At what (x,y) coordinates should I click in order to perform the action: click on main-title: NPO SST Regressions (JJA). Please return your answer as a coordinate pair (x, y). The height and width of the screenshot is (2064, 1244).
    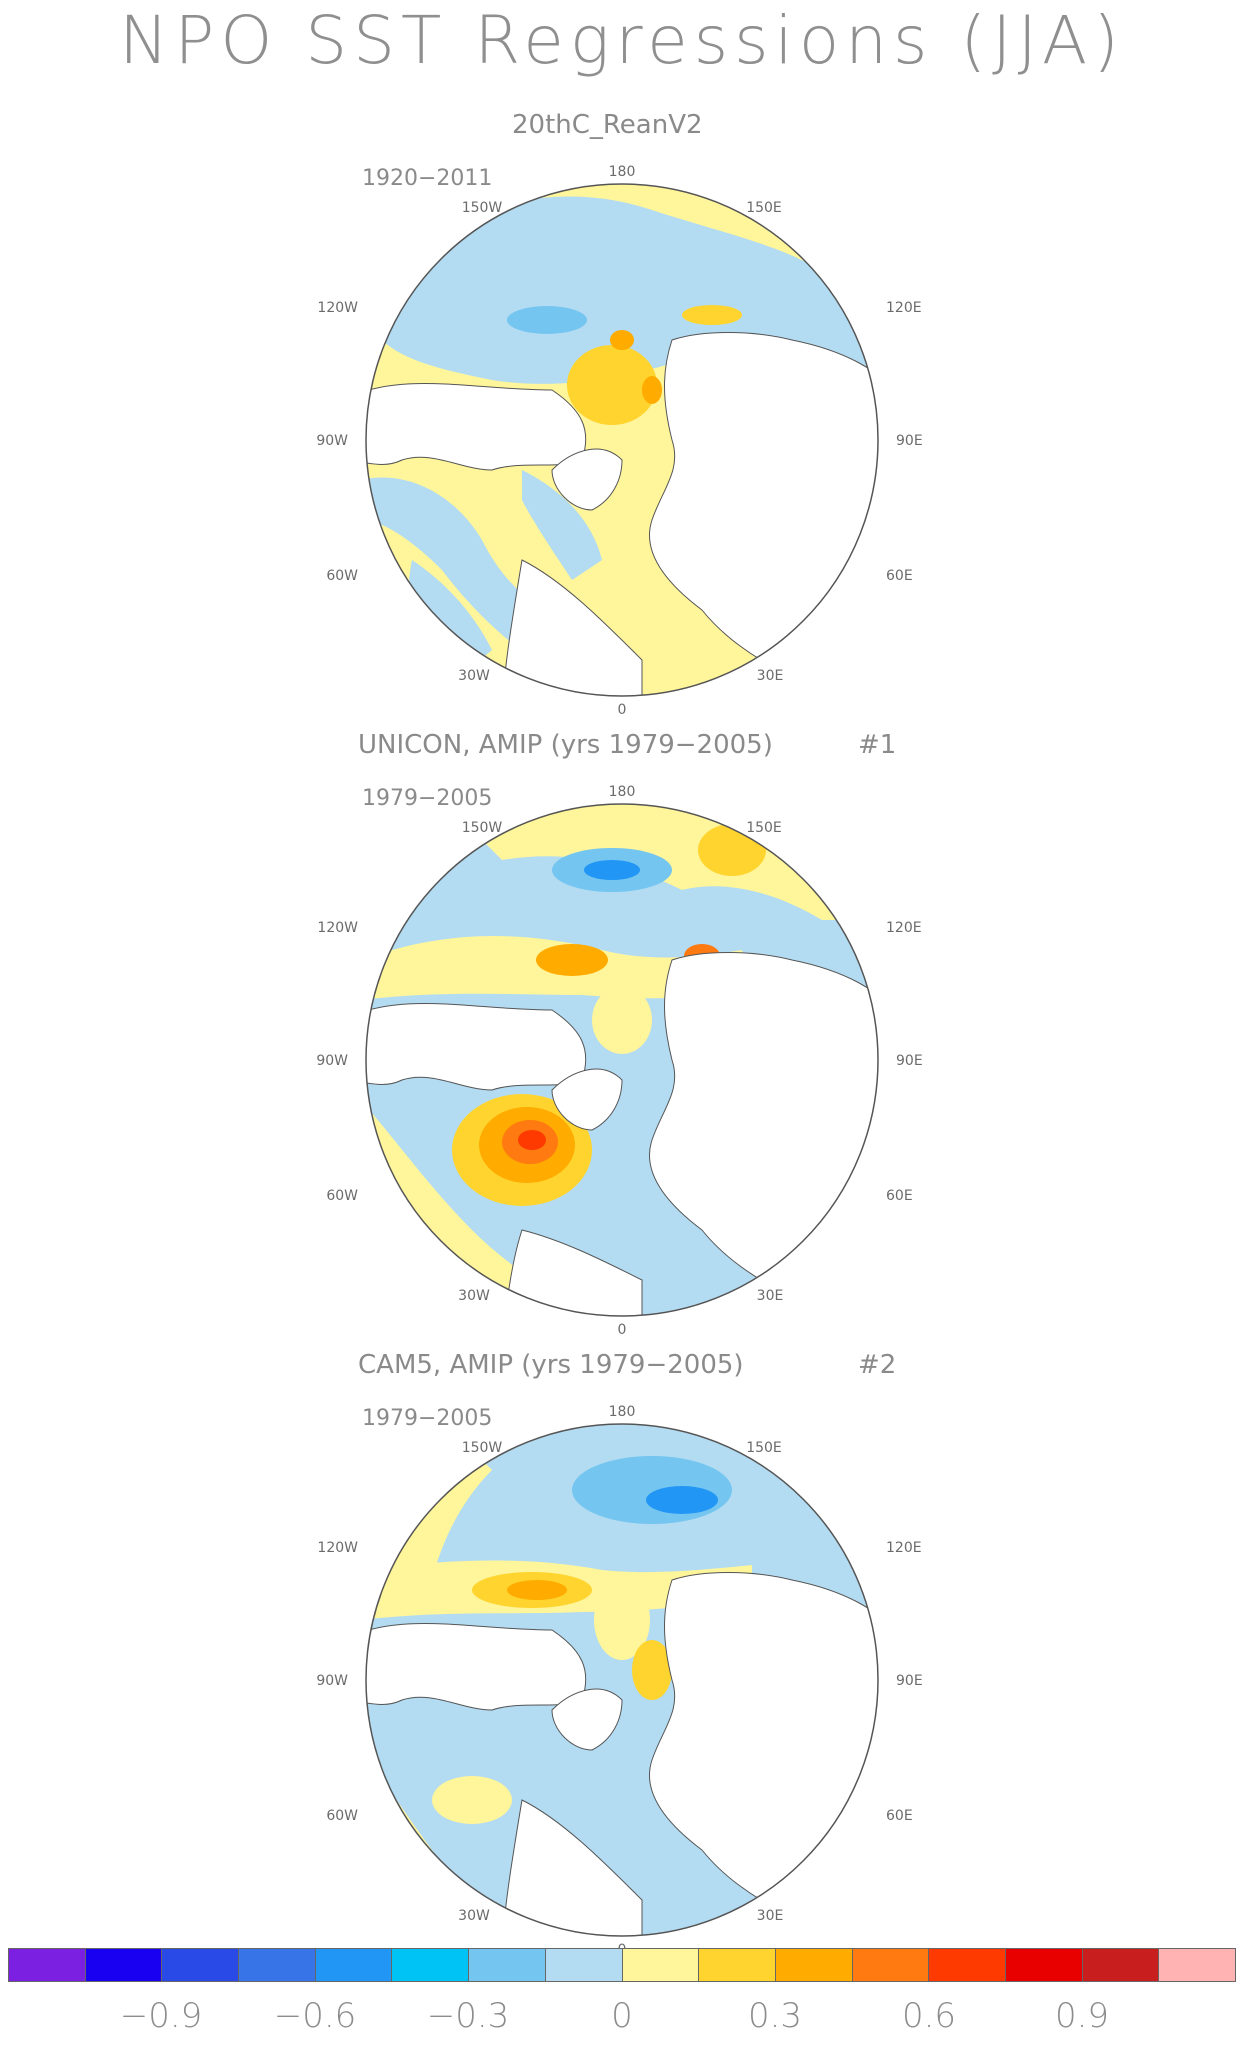
    Looking at the image, I should click on (622, 40).